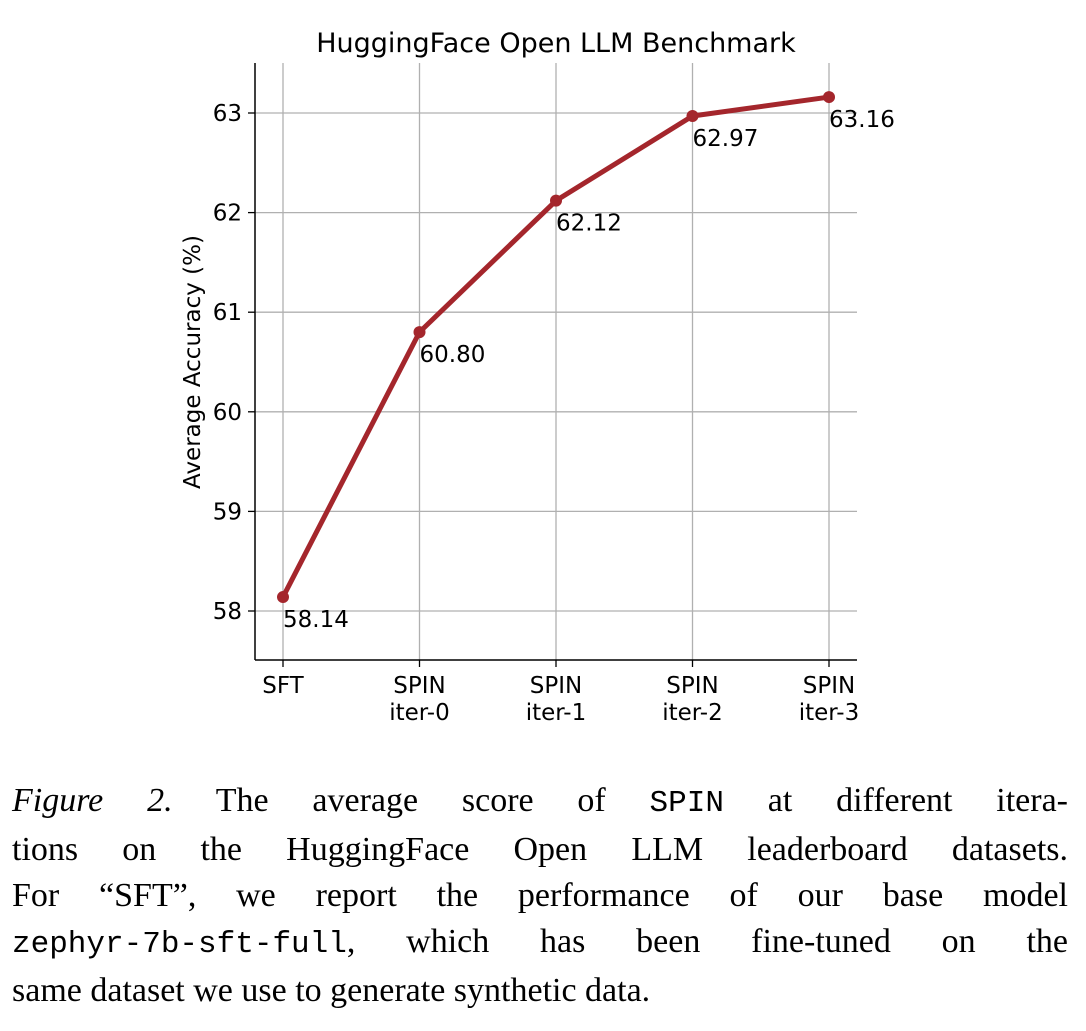  I want to click on x-tick-label: iter-3, so click(829, 713).